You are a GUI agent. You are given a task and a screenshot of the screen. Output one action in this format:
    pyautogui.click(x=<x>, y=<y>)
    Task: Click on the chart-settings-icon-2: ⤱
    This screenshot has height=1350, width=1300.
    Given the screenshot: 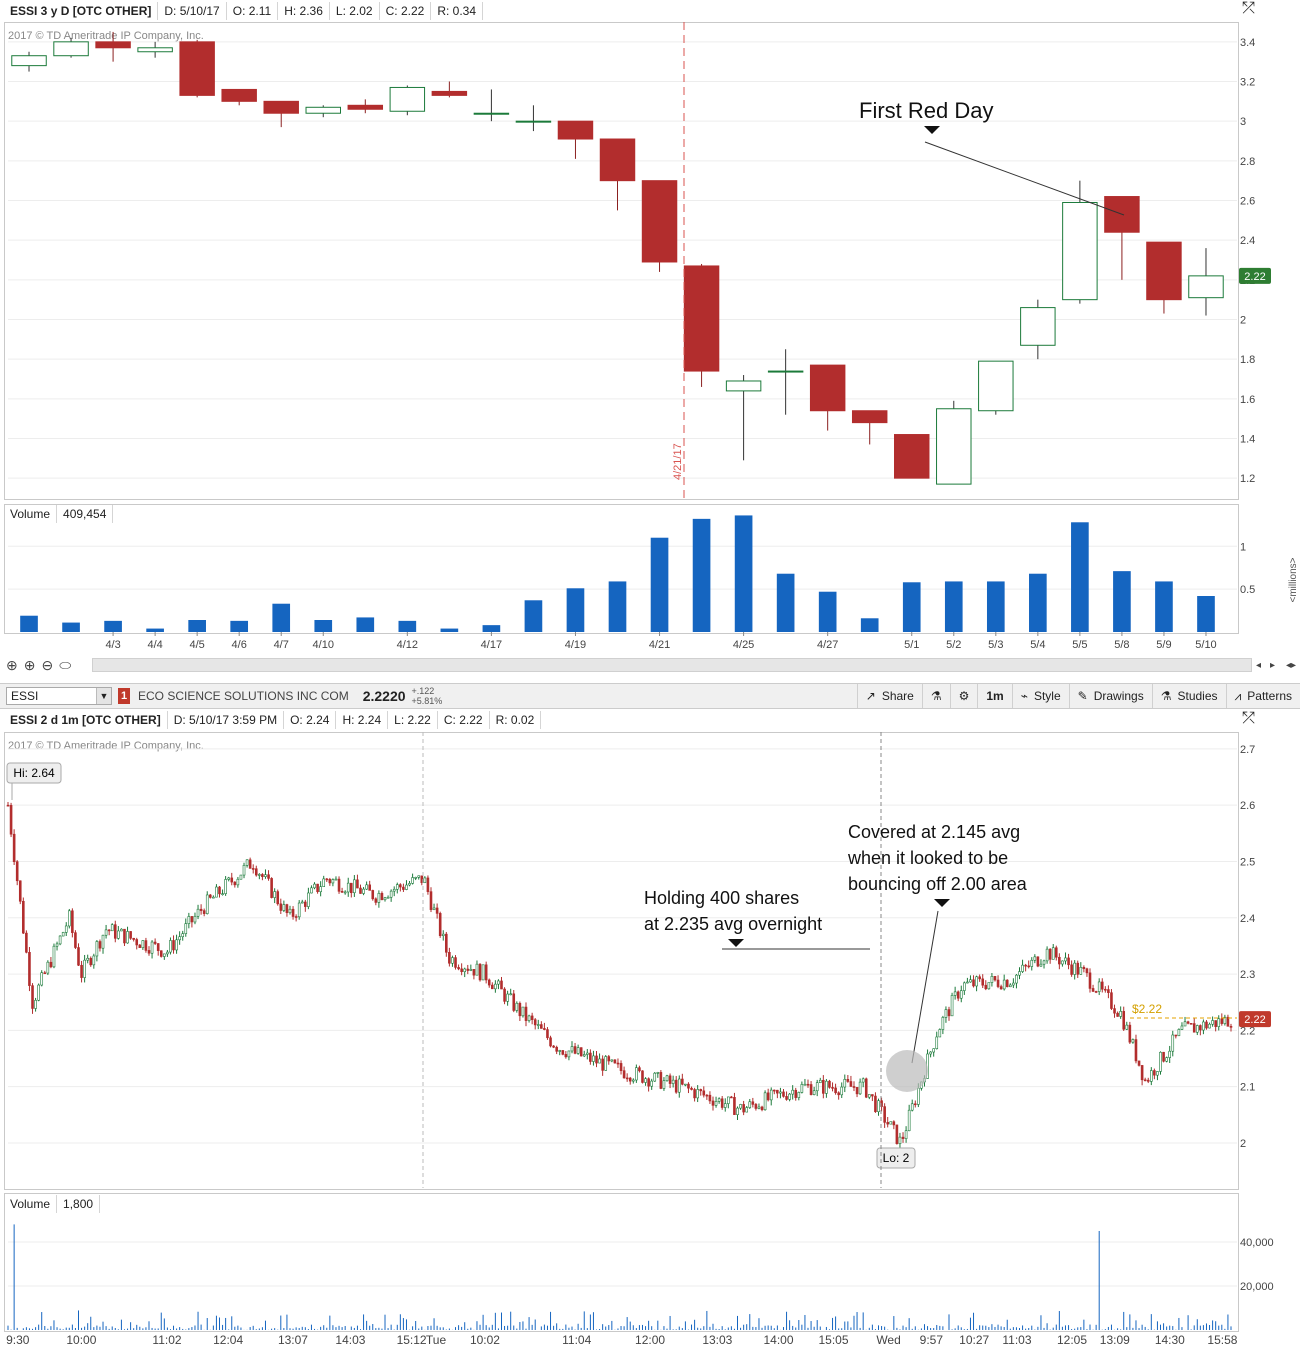 What is the action you would take?
    pyautogui.click(x=1248, y=718)
    